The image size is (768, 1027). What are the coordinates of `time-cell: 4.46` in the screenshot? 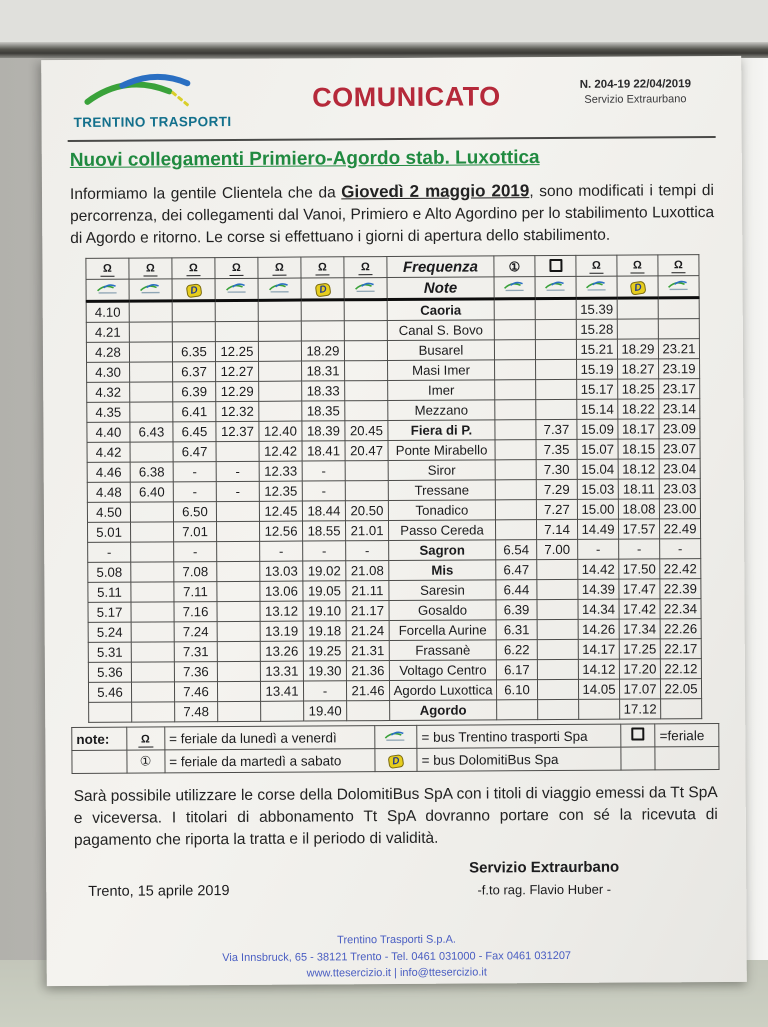 It's located at (109, 472).